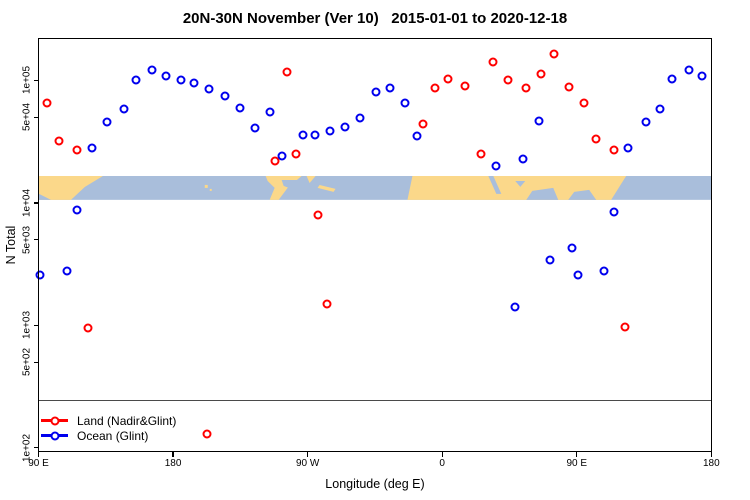 This screenshot has height=500, width=750. I want to click on legend-symbol-land, so click(54, 420).